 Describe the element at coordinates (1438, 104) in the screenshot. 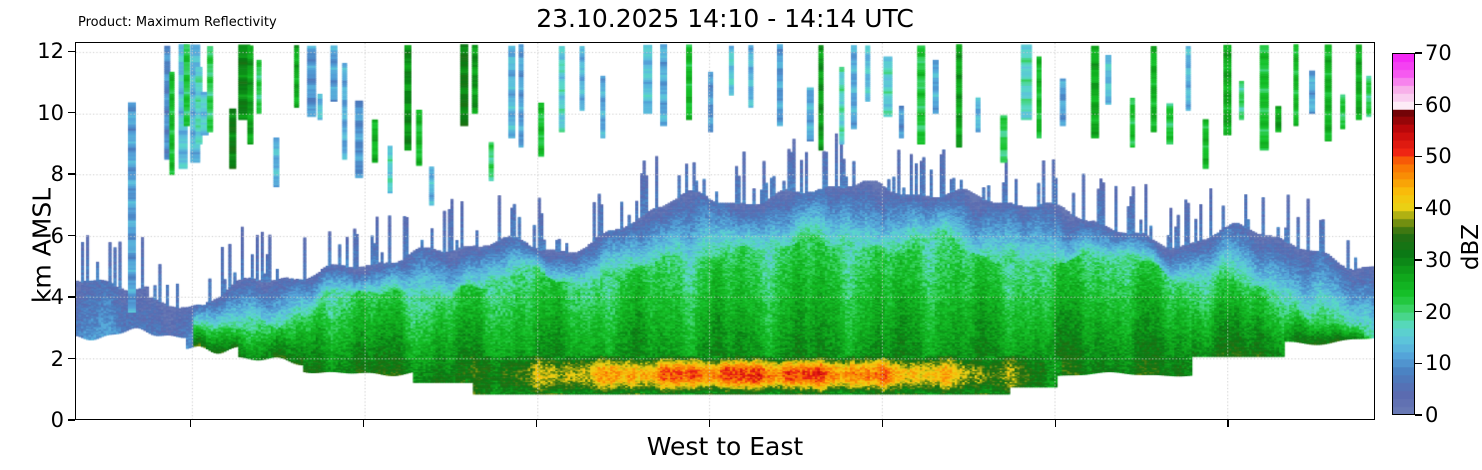

I see `colorbar-tick-label: 60` at that location.